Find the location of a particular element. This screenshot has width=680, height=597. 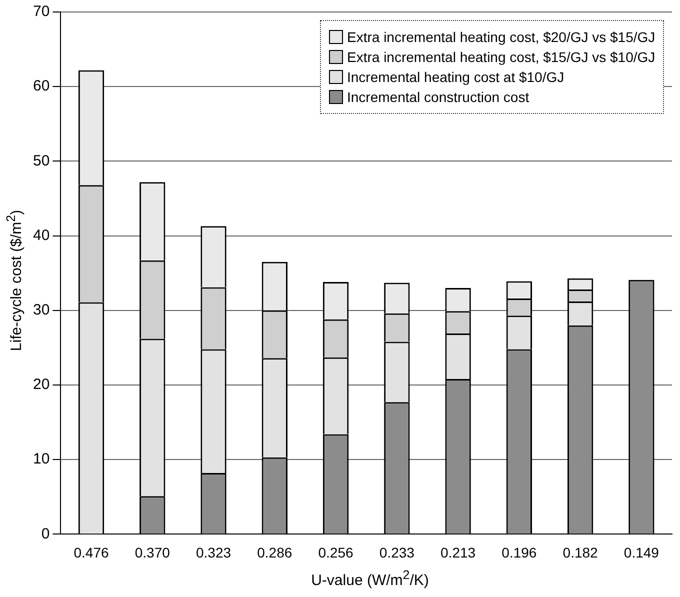

y-tick-label: 50 is located at coordinates (41, 161).